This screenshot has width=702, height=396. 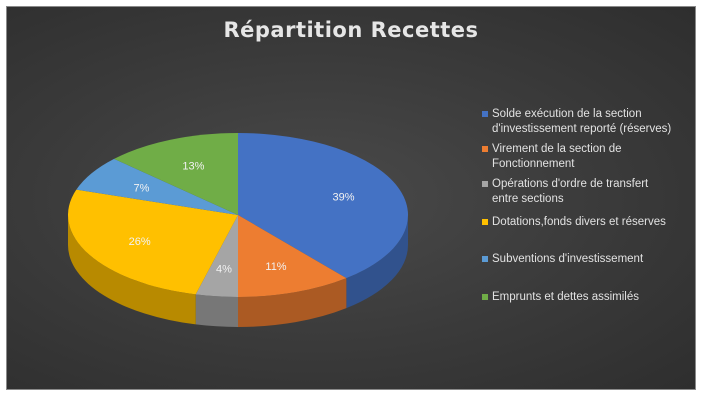 What do you see at coordinates (275, 267) in the screenshot?
I see `slice-label-virement-de-la-section-de-fonctionnement: 11%` at bounding box center [275, 267].